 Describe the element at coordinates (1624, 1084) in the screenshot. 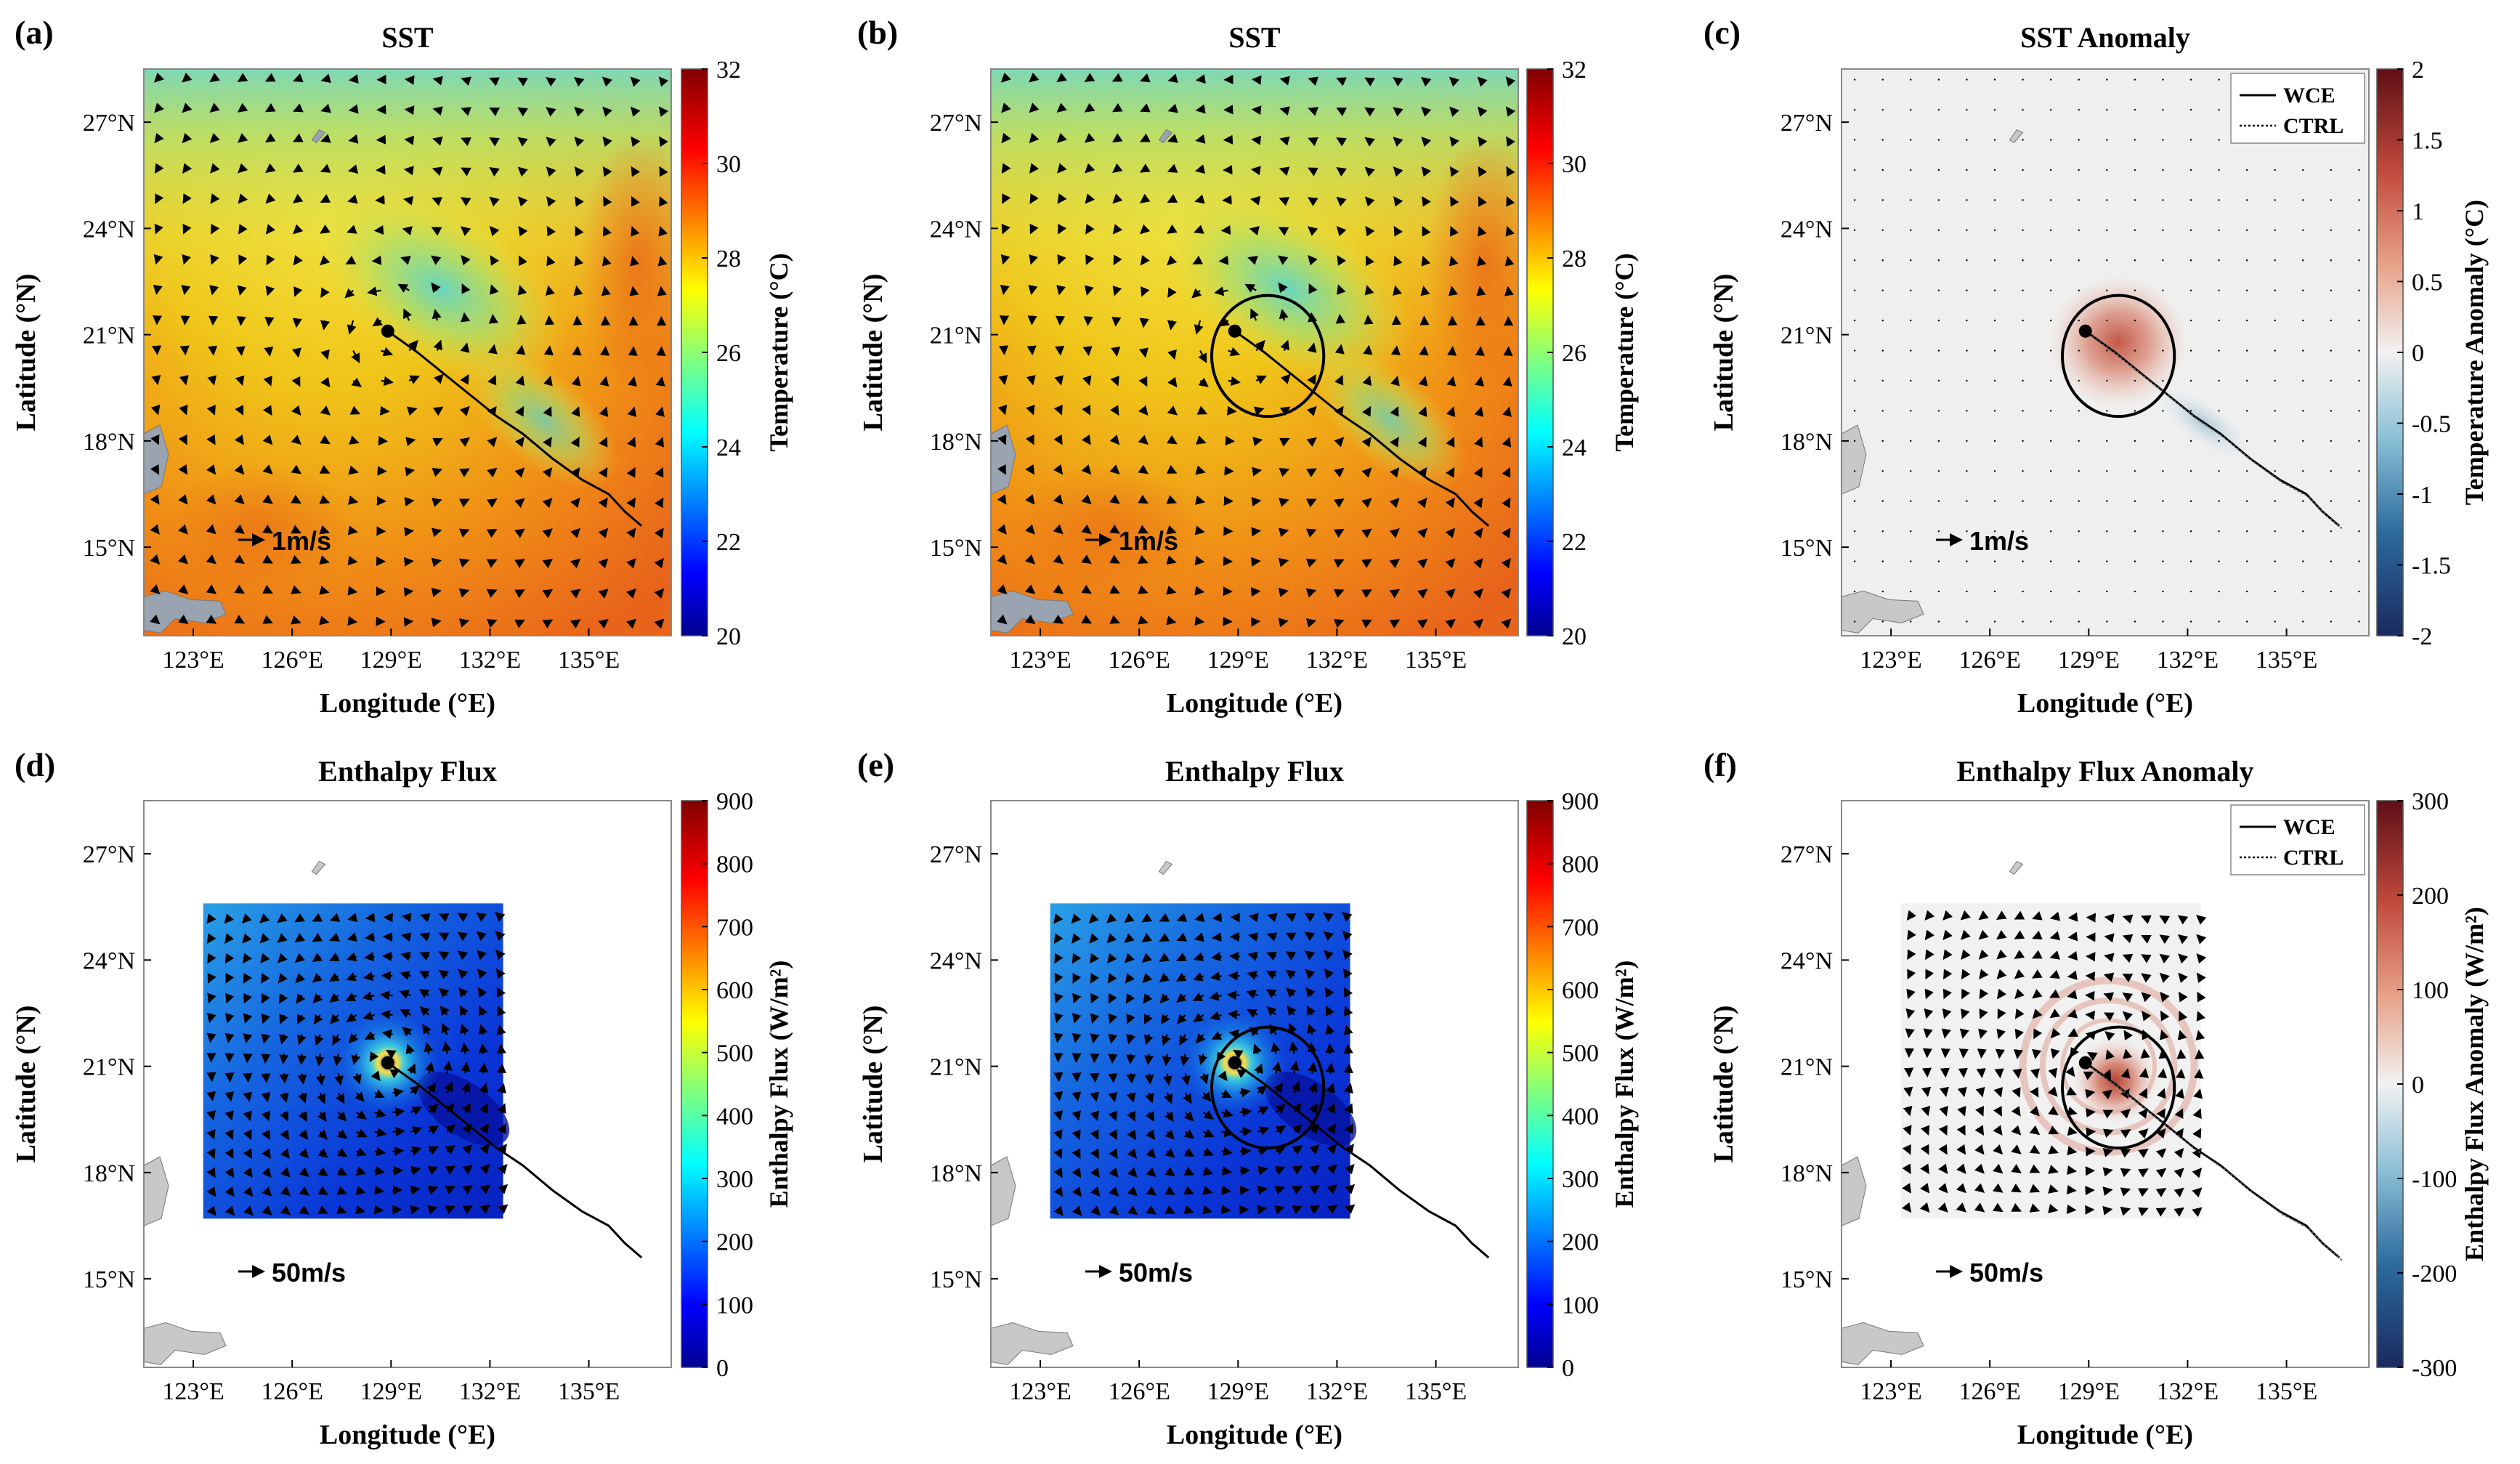

I see `colorbar-label: Enthalpy Flux (W/m²)` at that location.